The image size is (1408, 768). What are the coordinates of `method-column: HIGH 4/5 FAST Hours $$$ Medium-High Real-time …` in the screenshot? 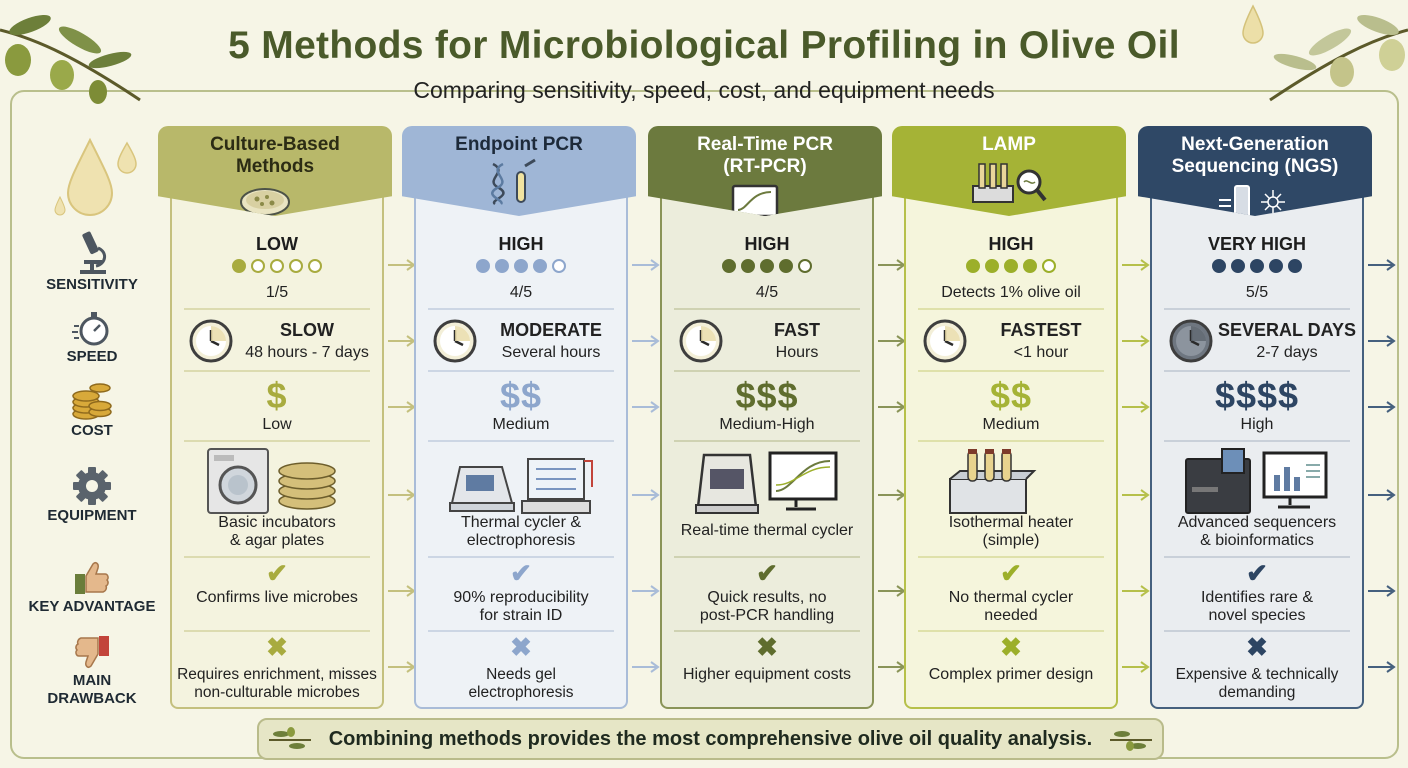 It's located at (767, 440).